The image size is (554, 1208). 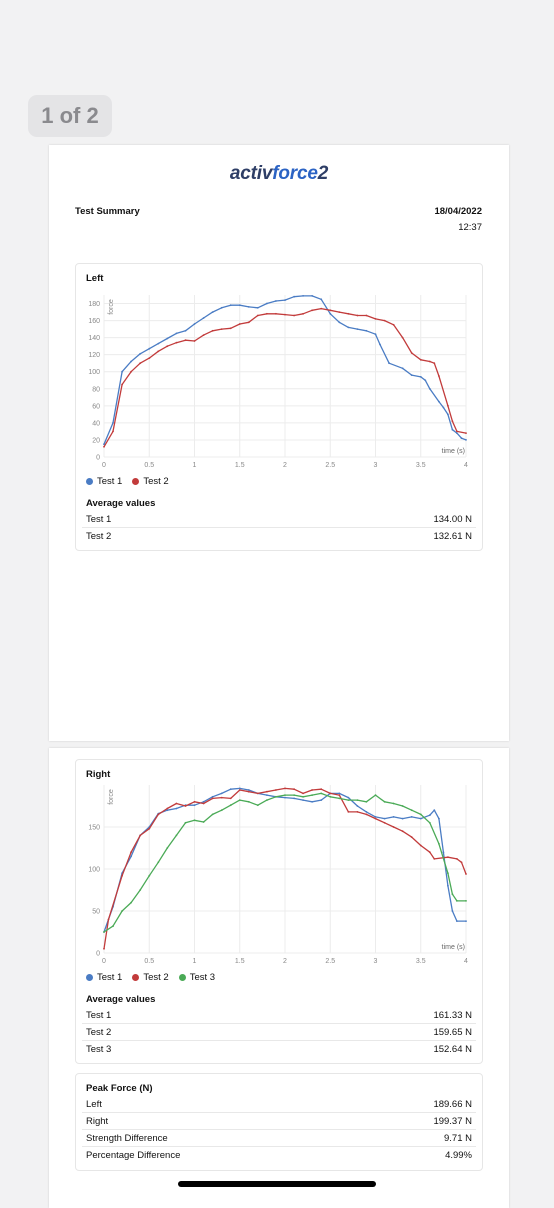 I want to click on x-tick-label: 3.5, so click(x=421, y=961).